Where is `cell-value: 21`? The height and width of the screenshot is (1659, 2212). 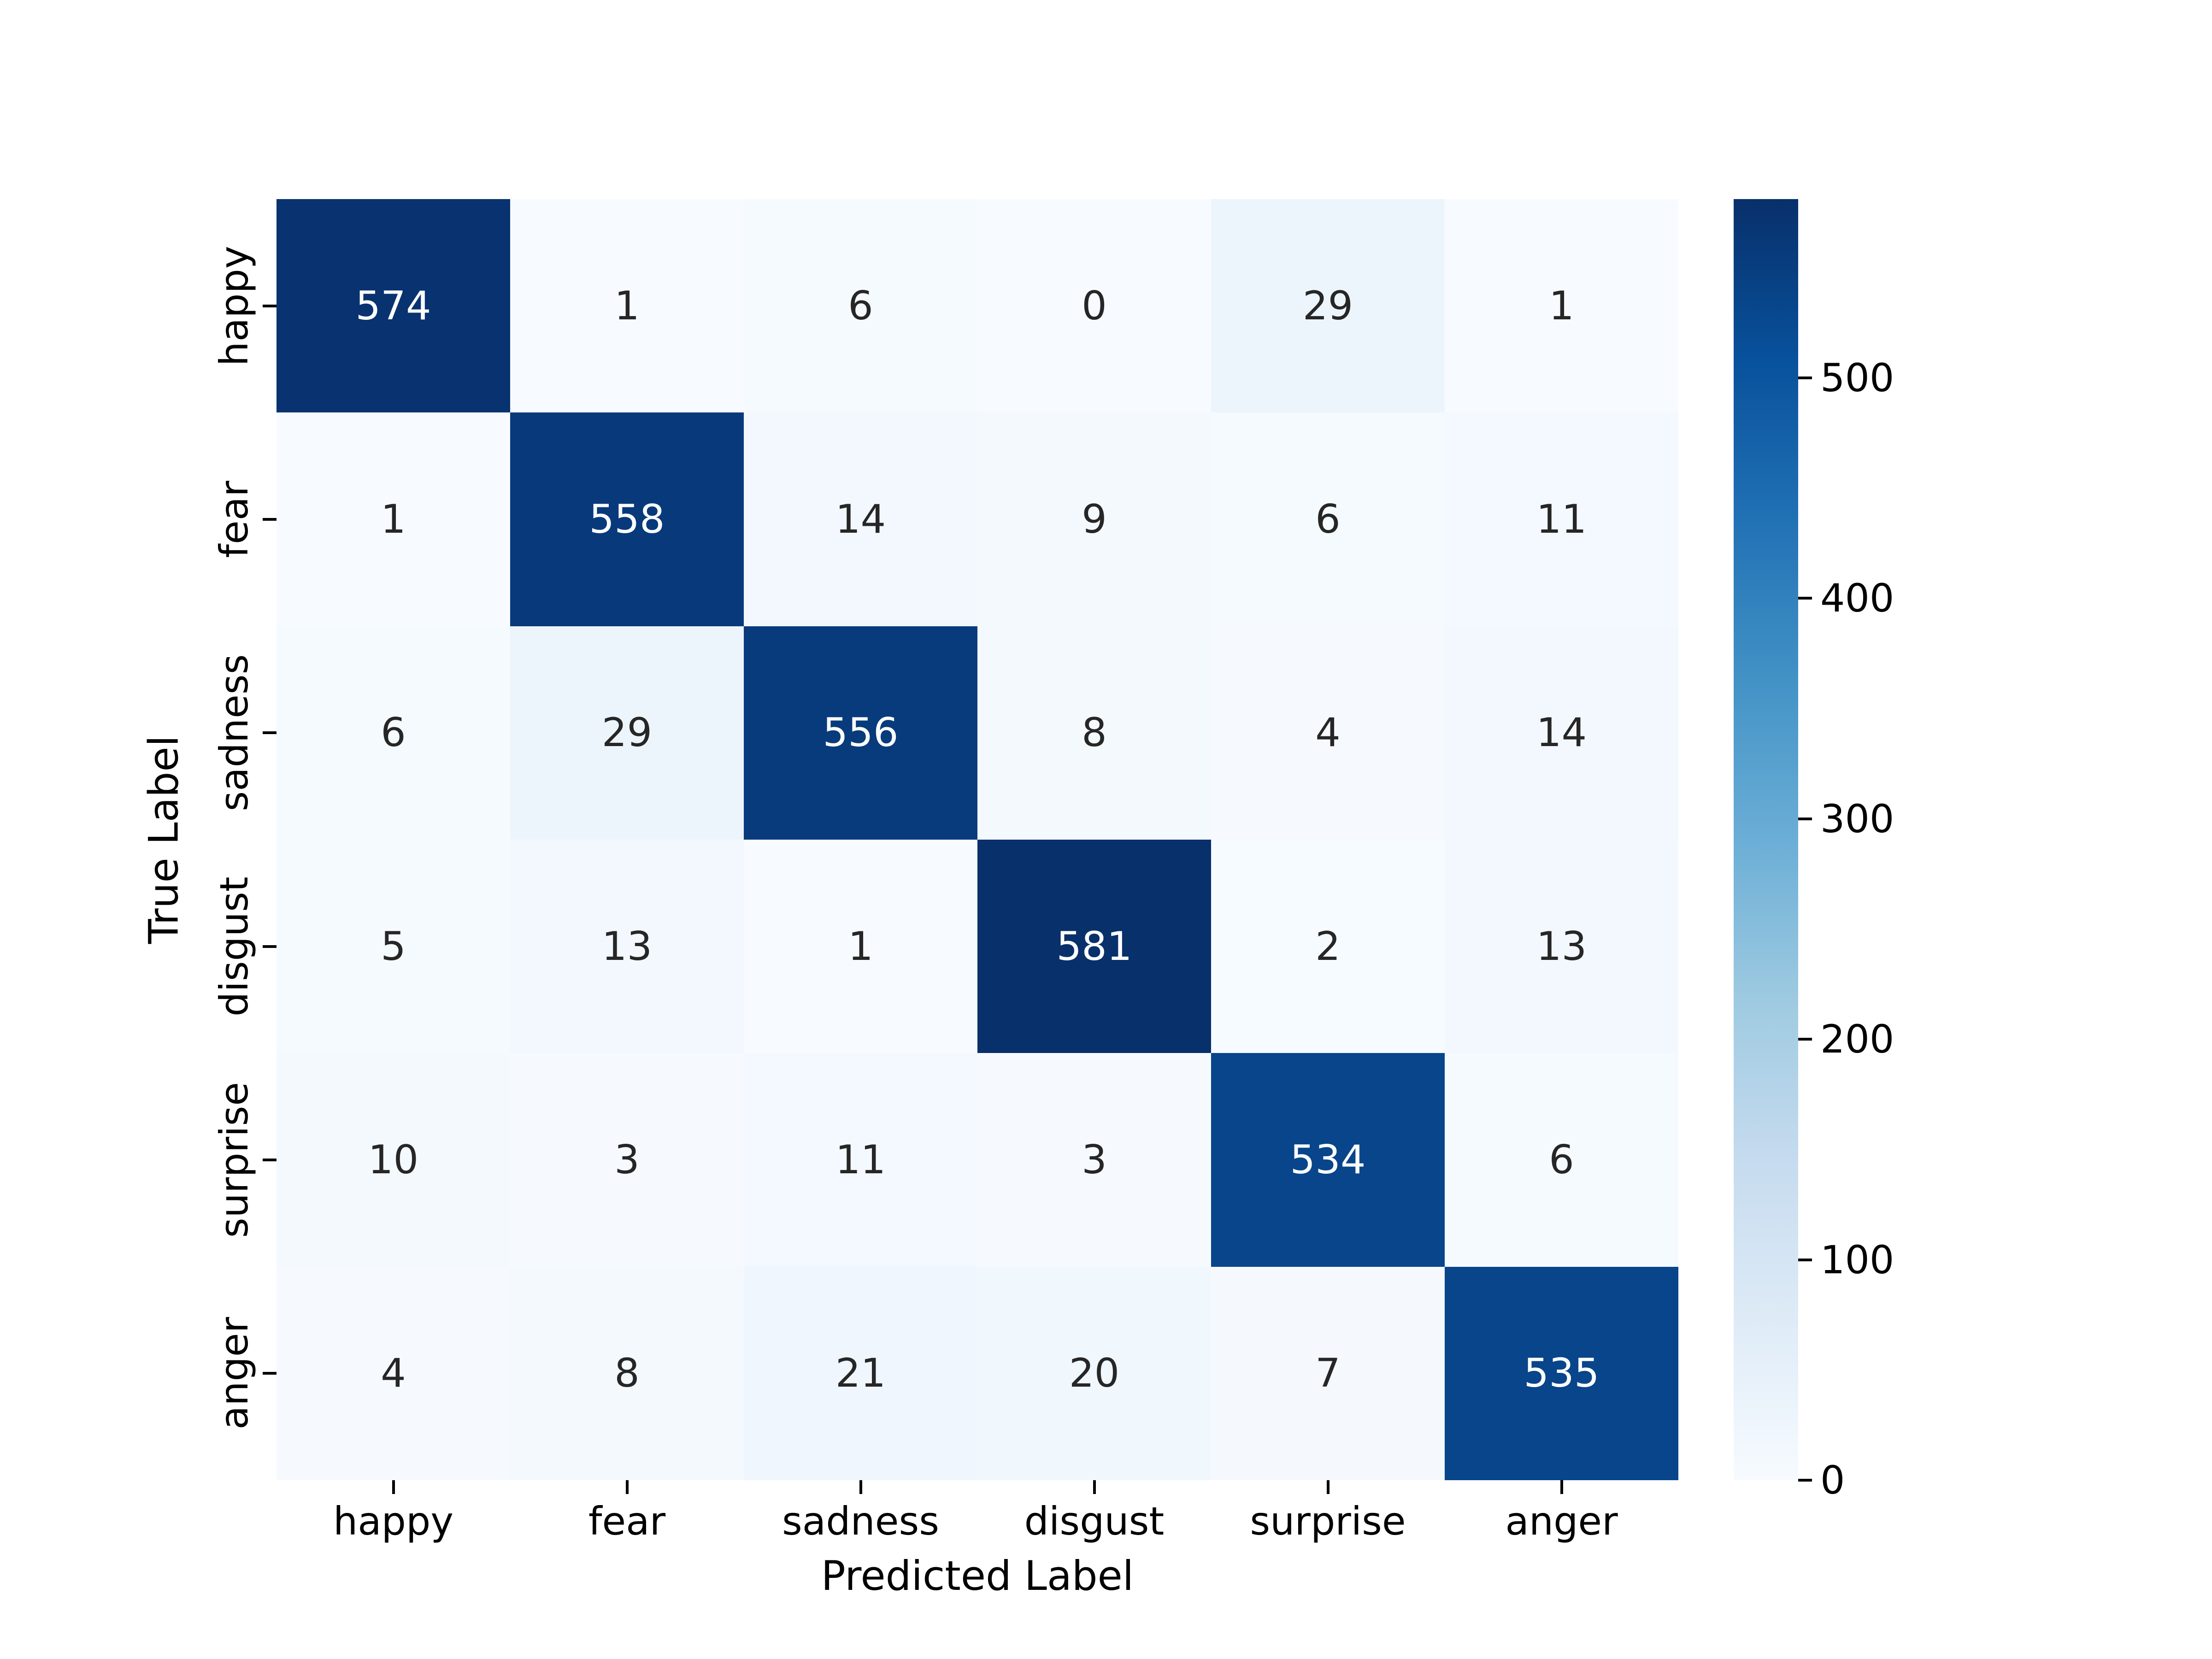
cell-value: 21 is located at coordinates (860, 1373).